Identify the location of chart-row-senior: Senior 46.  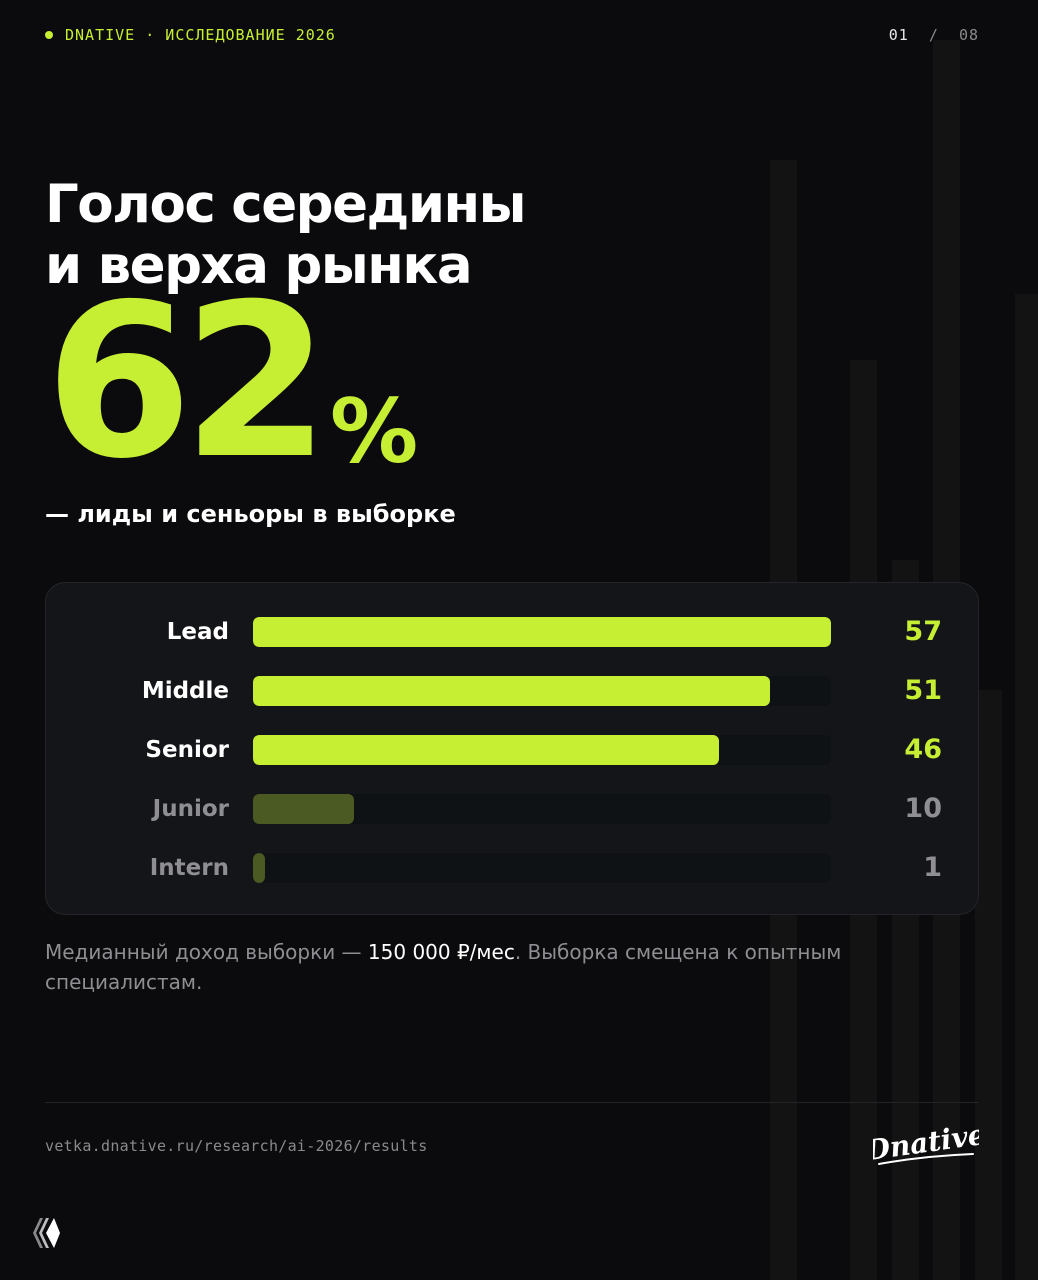
(512, 750).